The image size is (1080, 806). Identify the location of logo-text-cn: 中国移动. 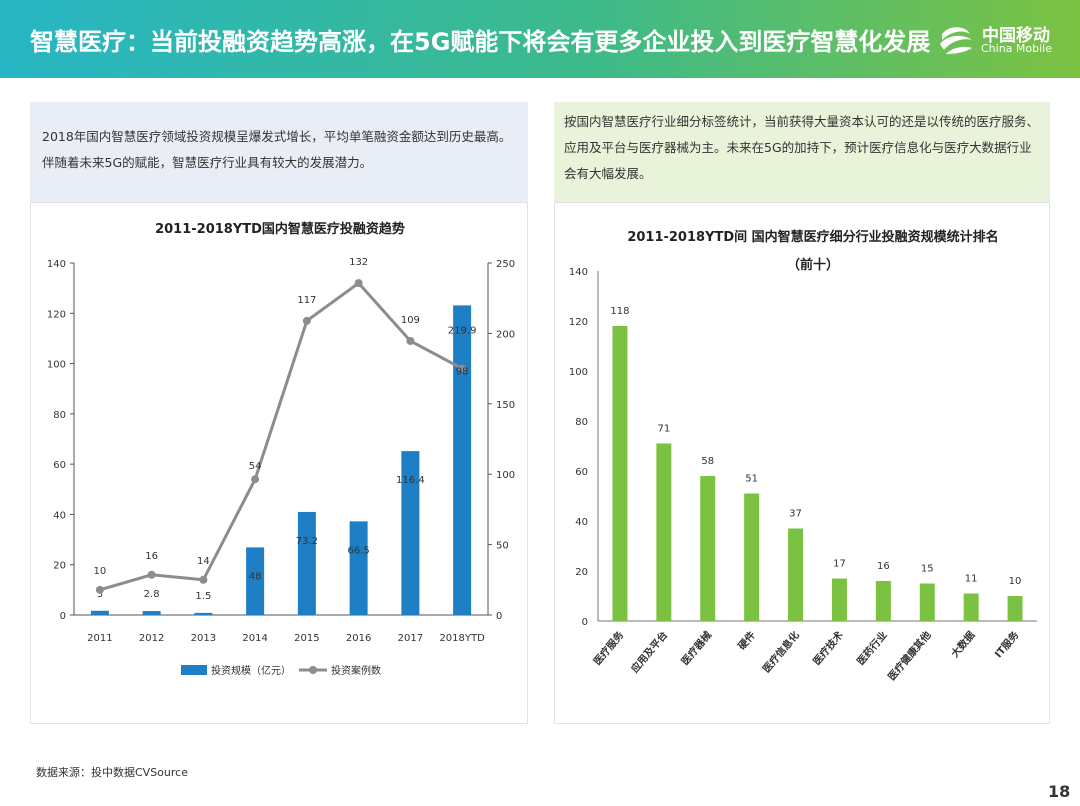
(1016, 36).